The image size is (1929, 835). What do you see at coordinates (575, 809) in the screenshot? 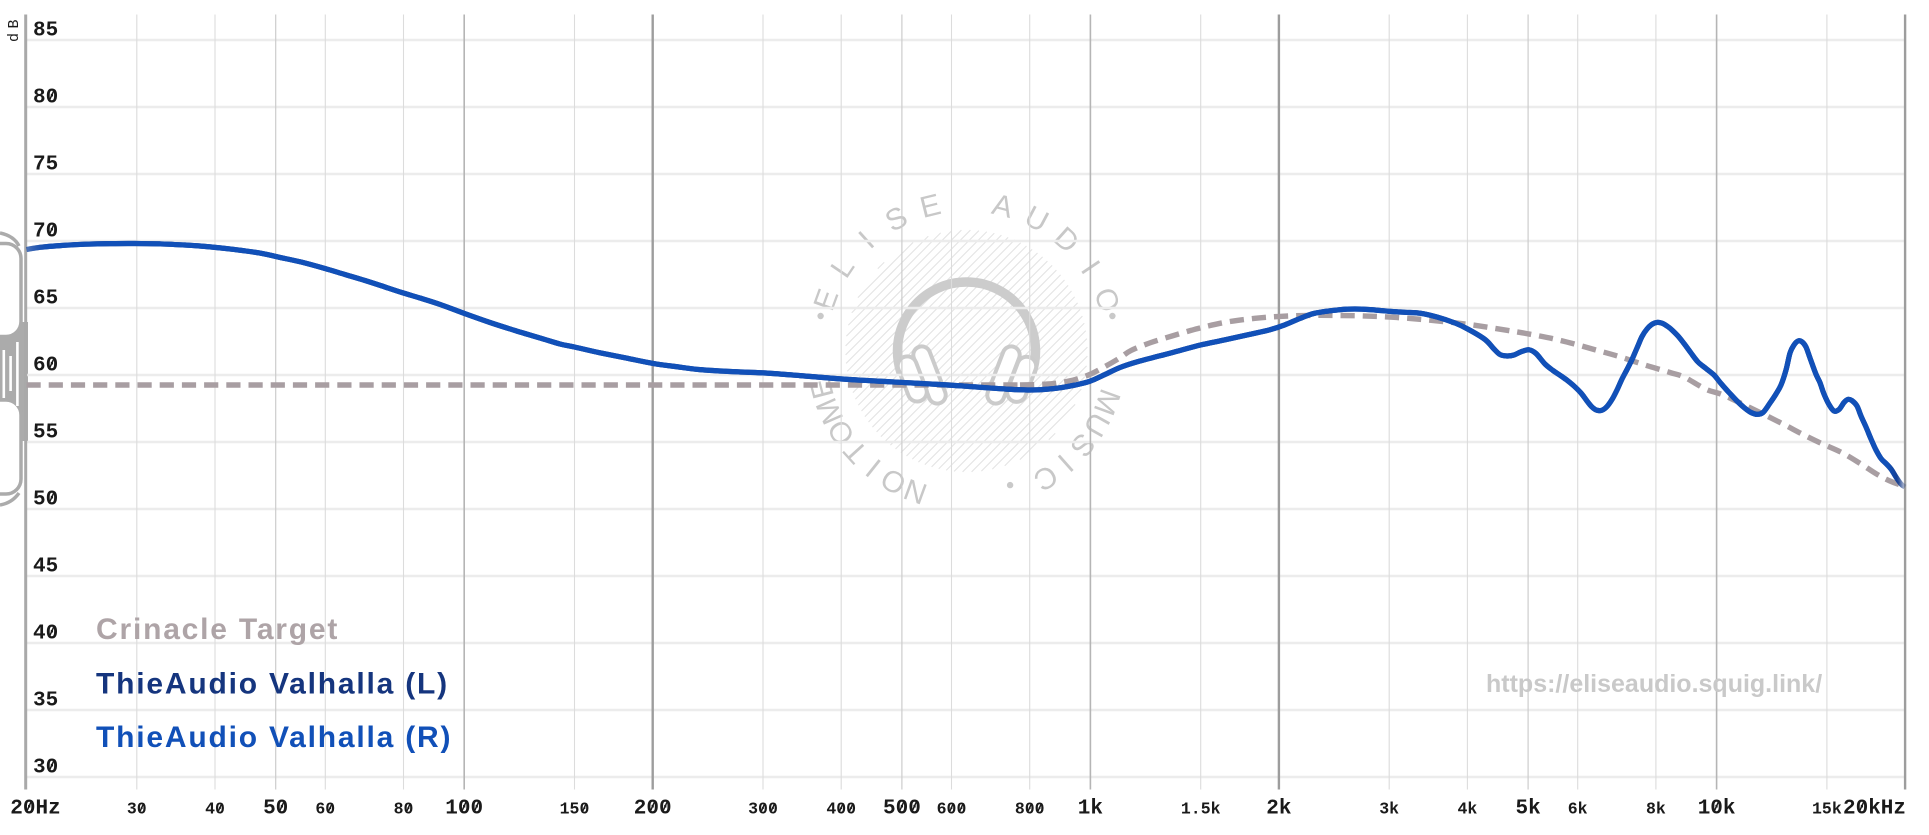
I see `svg-text: 150` at bounding box center [575, 809].